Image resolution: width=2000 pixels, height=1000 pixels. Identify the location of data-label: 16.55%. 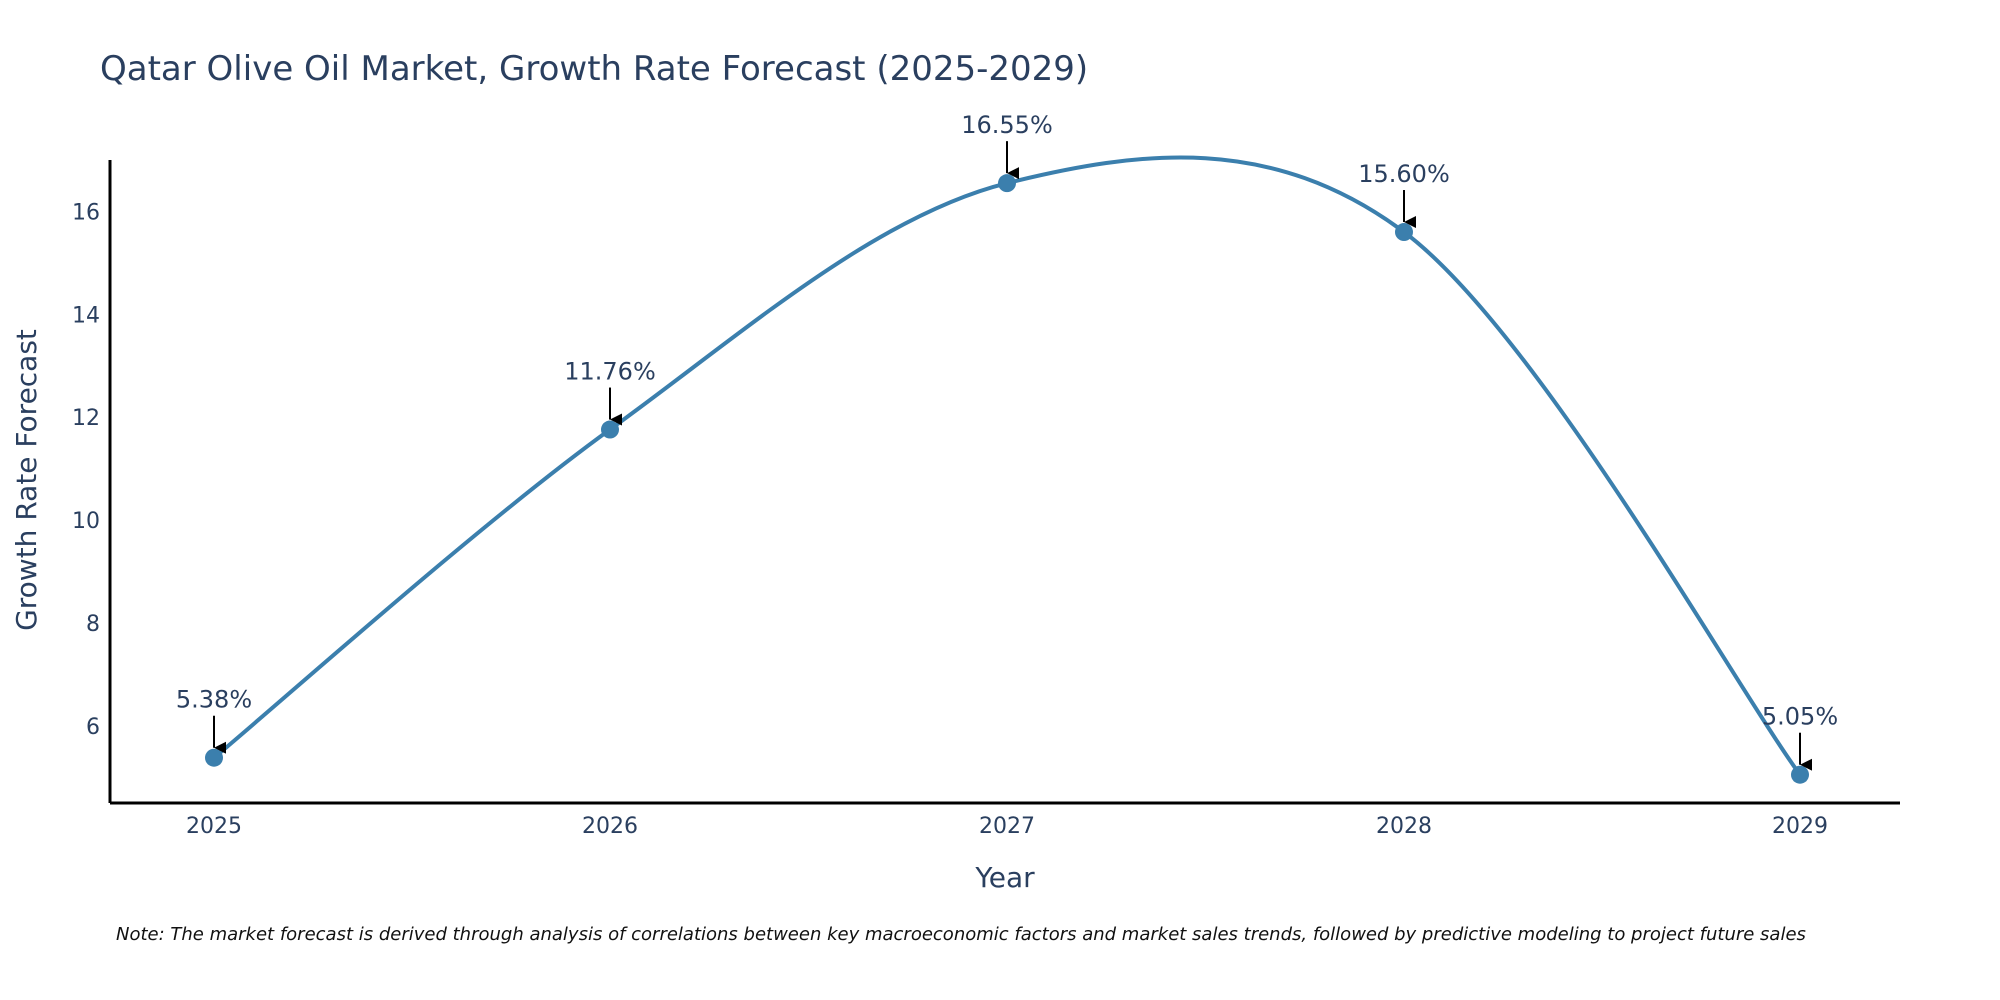
(1007, 125).